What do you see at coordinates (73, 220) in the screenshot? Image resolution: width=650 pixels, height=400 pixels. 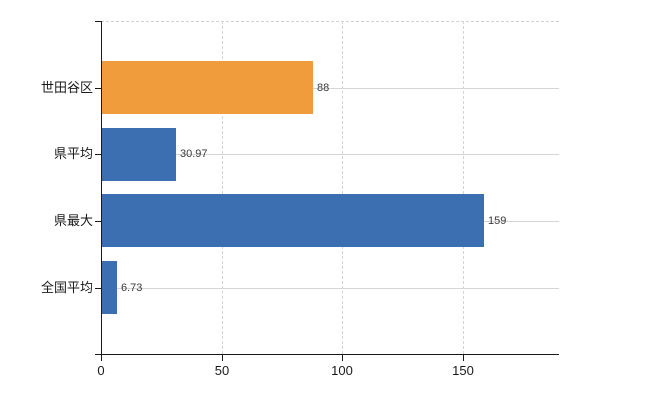 I see `category-label: 県最大` at bounding box center [73, 220].